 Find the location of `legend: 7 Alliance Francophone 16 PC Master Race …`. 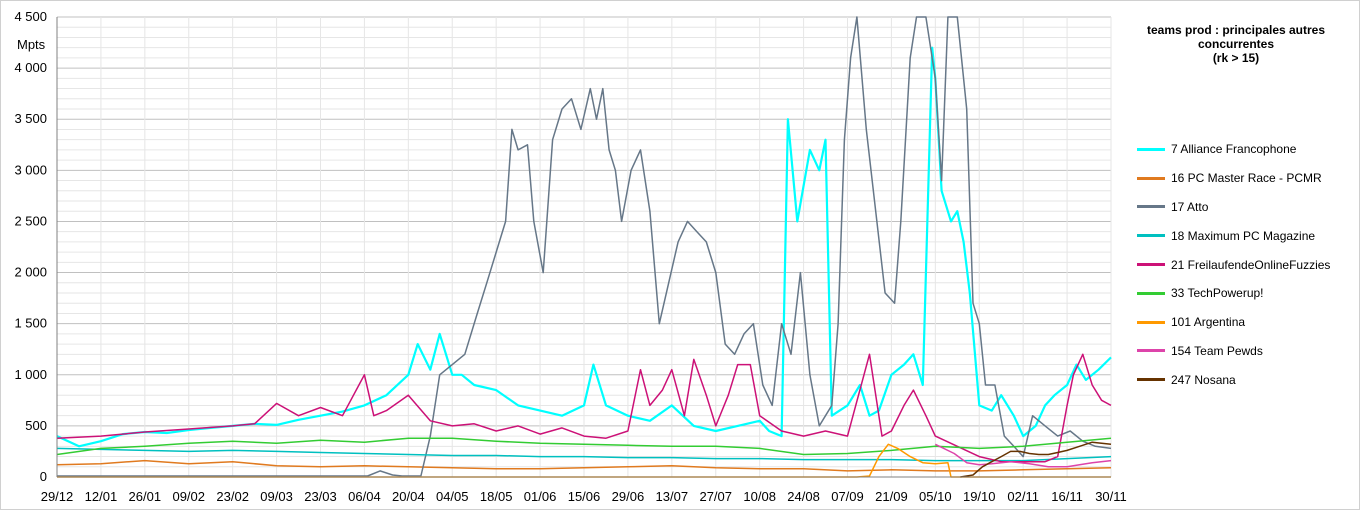

legend: 7 Alliance Francophone 16 PC Master Race … is located at coordinates (1233, 264).